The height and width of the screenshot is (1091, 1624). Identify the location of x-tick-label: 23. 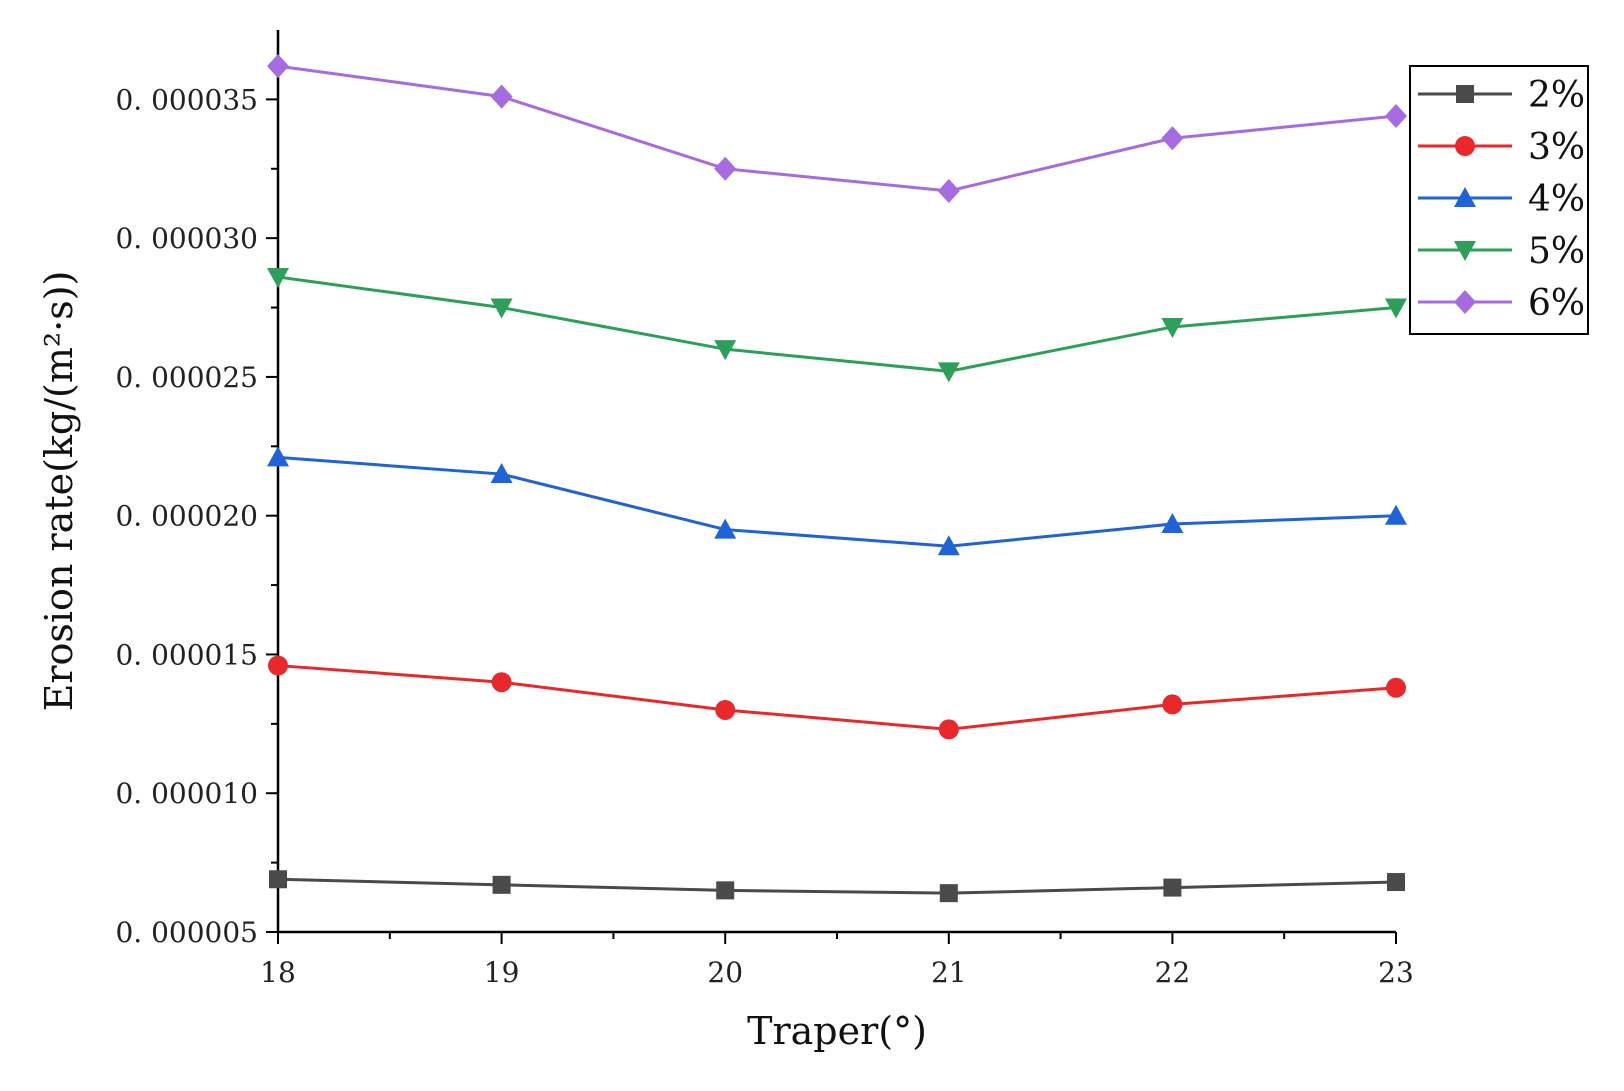
(1396, 972).